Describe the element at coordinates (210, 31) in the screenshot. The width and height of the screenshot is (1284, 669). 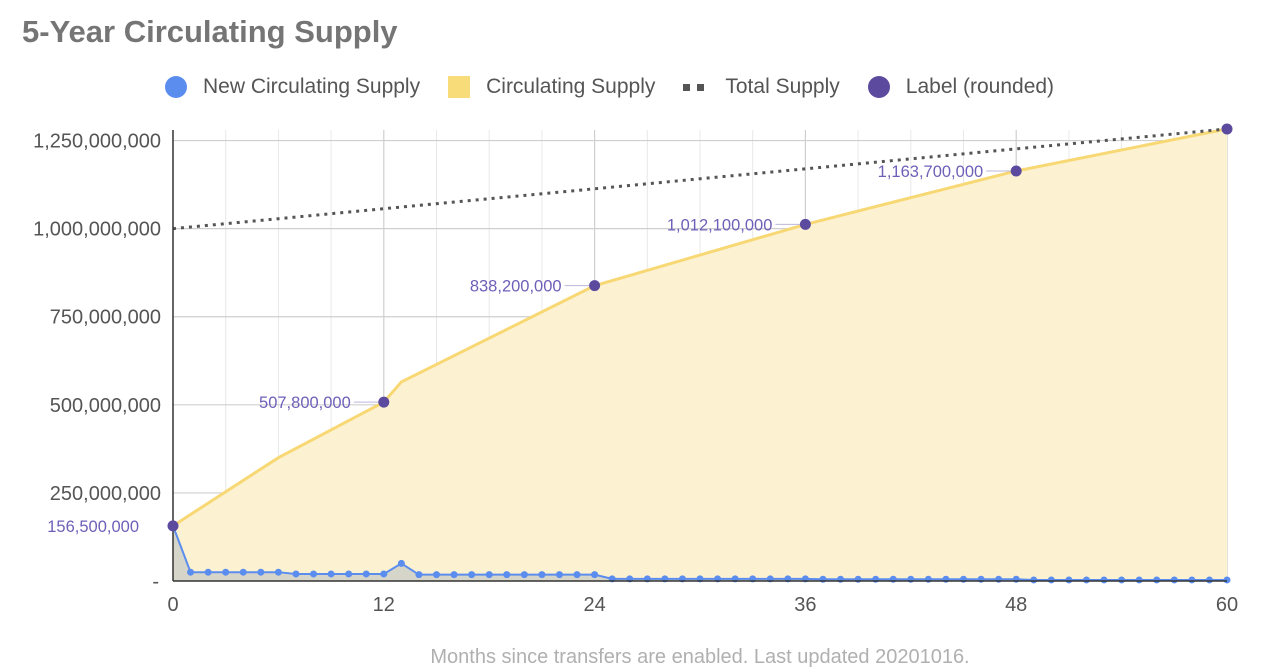
I see `chart-title: 5-Year Circulating Supply` at that location.